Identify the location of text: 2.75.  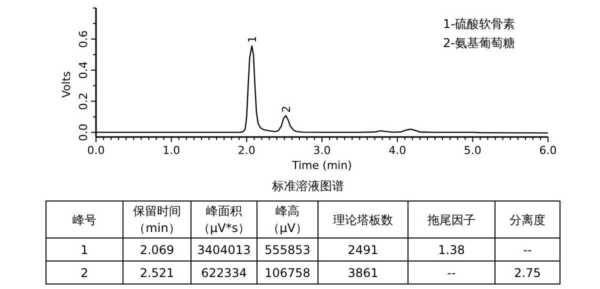
(527, 273).